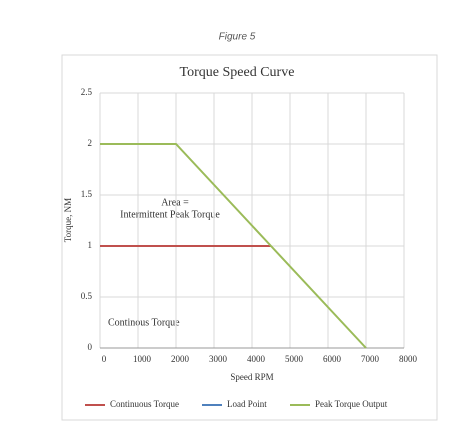 The image size is (474, 444). I want to click on y-tick-label: 1, so click(90, 245).